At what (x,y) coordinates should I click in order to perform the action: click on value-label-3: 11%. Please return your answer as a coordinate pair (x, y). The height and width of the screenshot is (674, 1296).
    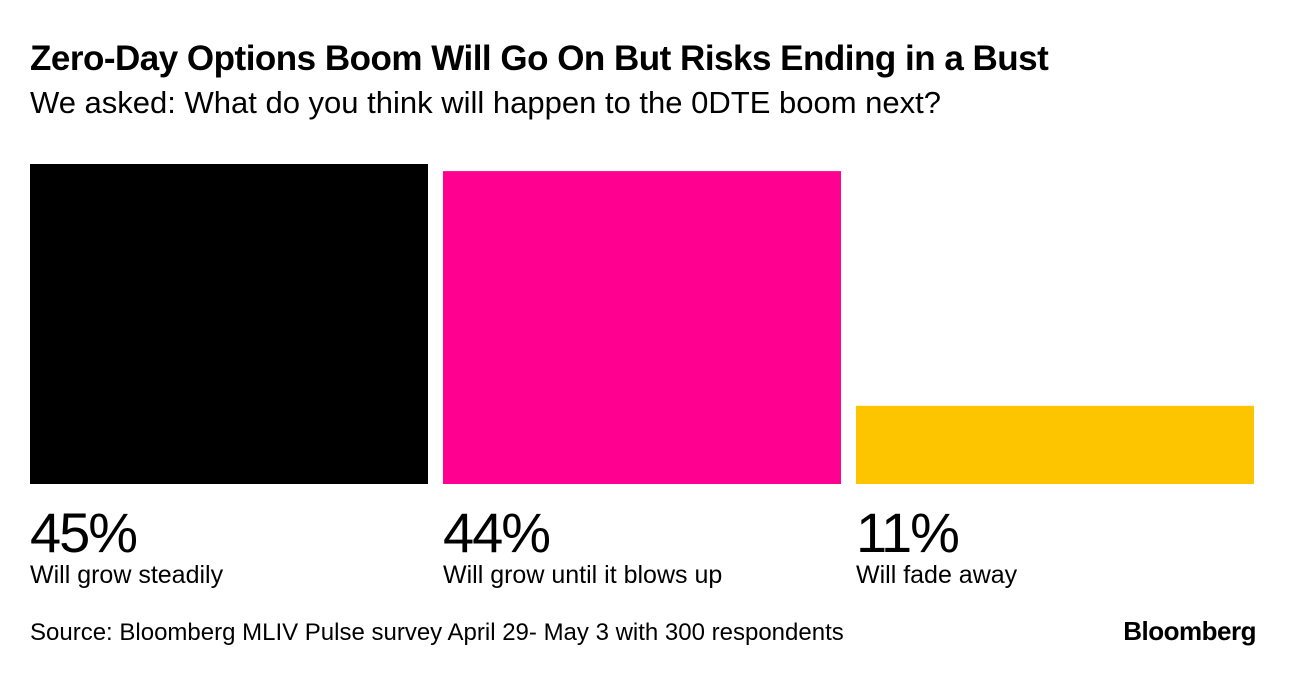
    Looking at the image, I should click on (907, 532).